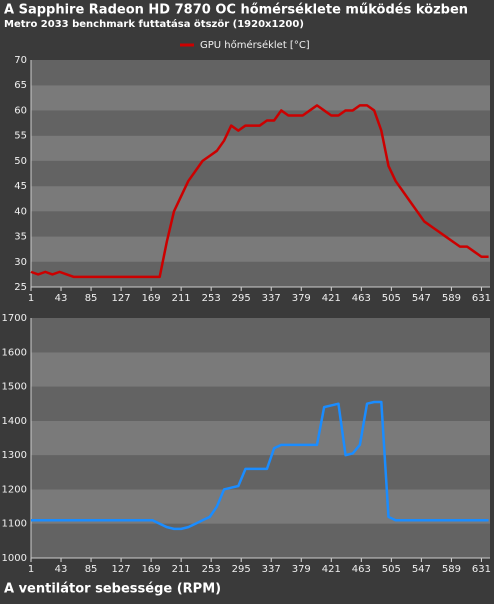 The image size is (494, 604). Describe the element at coordinates (14, 387) in the screenshot. I see `y-tick-label: 1500` at that location.